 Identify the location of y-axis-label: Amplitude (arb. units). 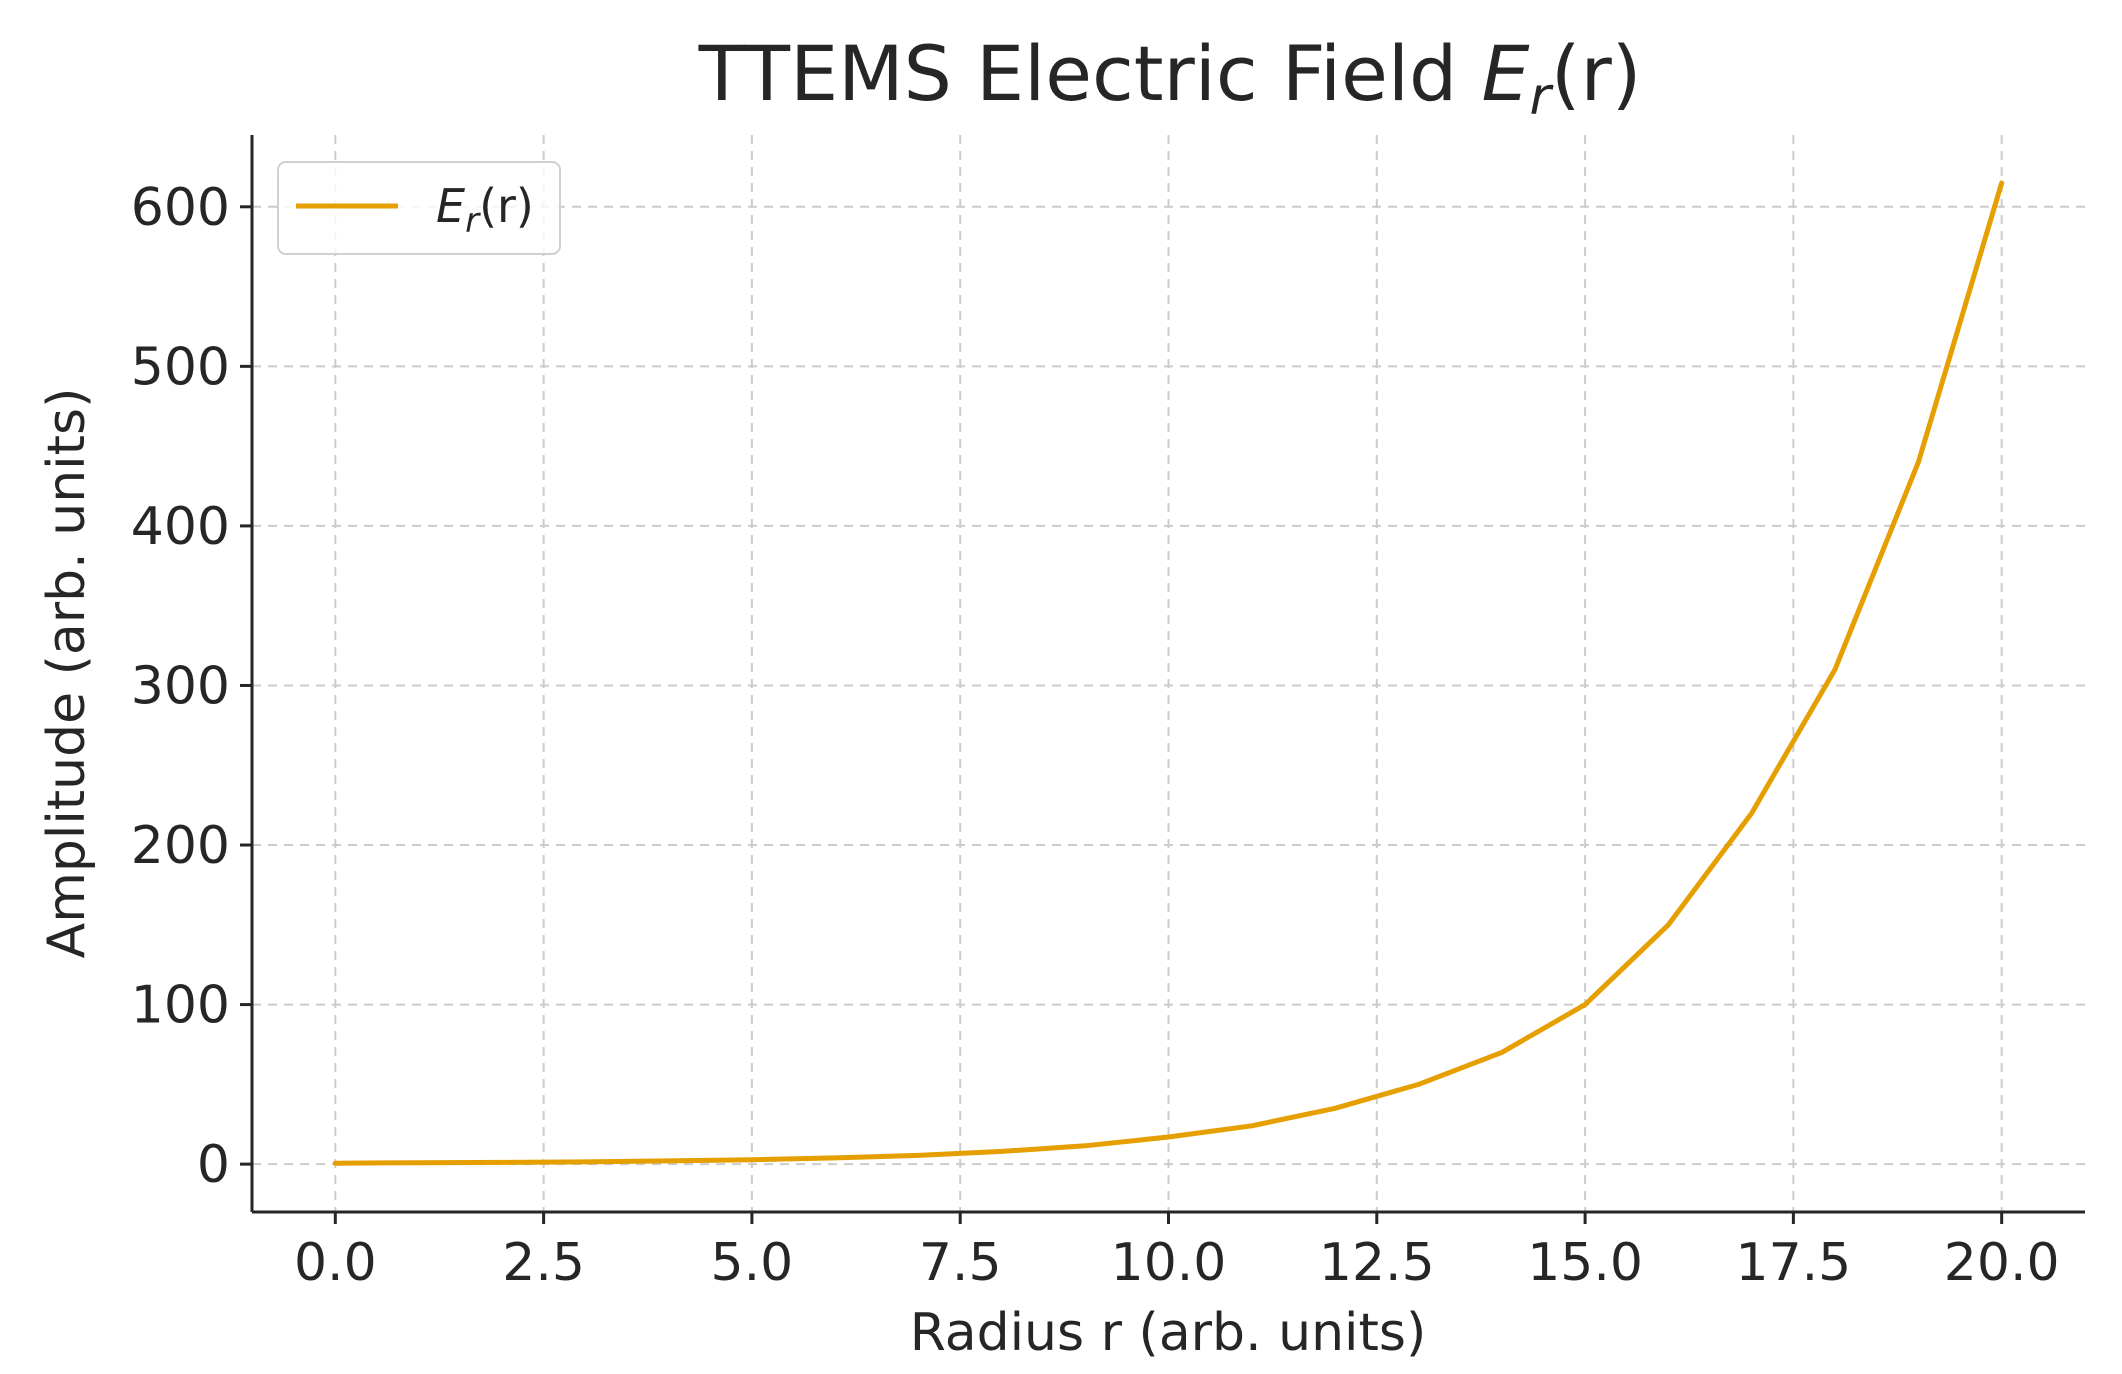
(67, 673).